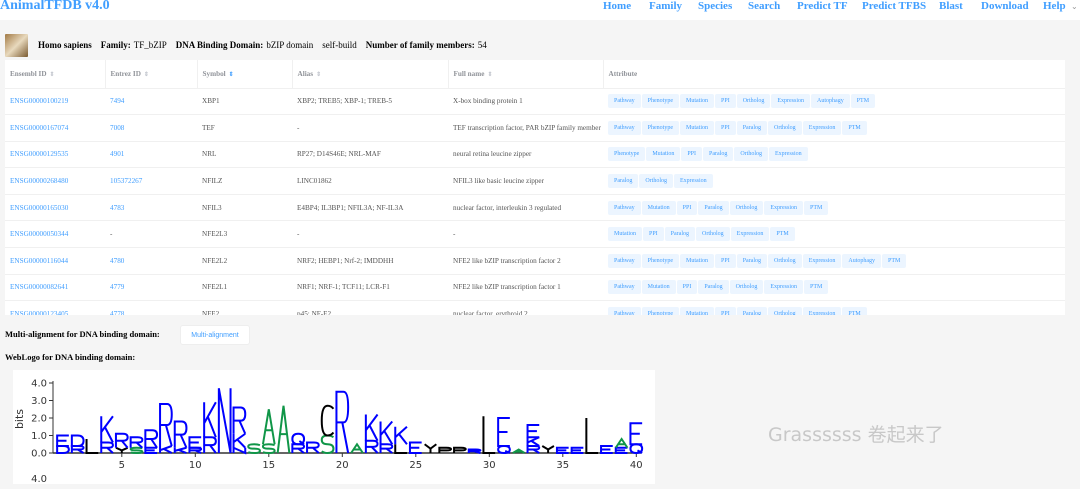 This screenshot has width=1080, height=489. I want to click on ensembl-cell: ENSG00000116044, so click(55, 261).